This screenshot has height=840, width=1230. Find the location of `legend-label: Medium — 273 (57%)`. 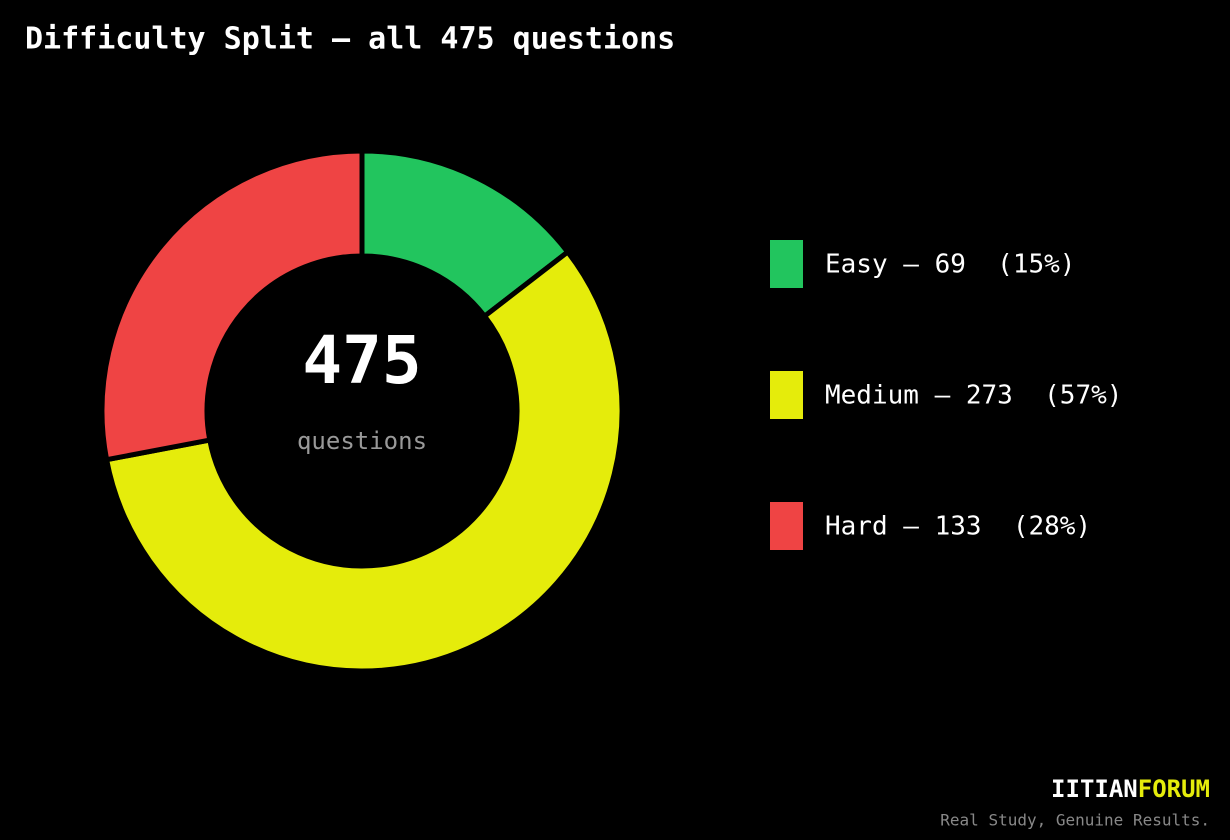

legend-label: Medium — 273 (57%) is located at coordinates (973, 396).